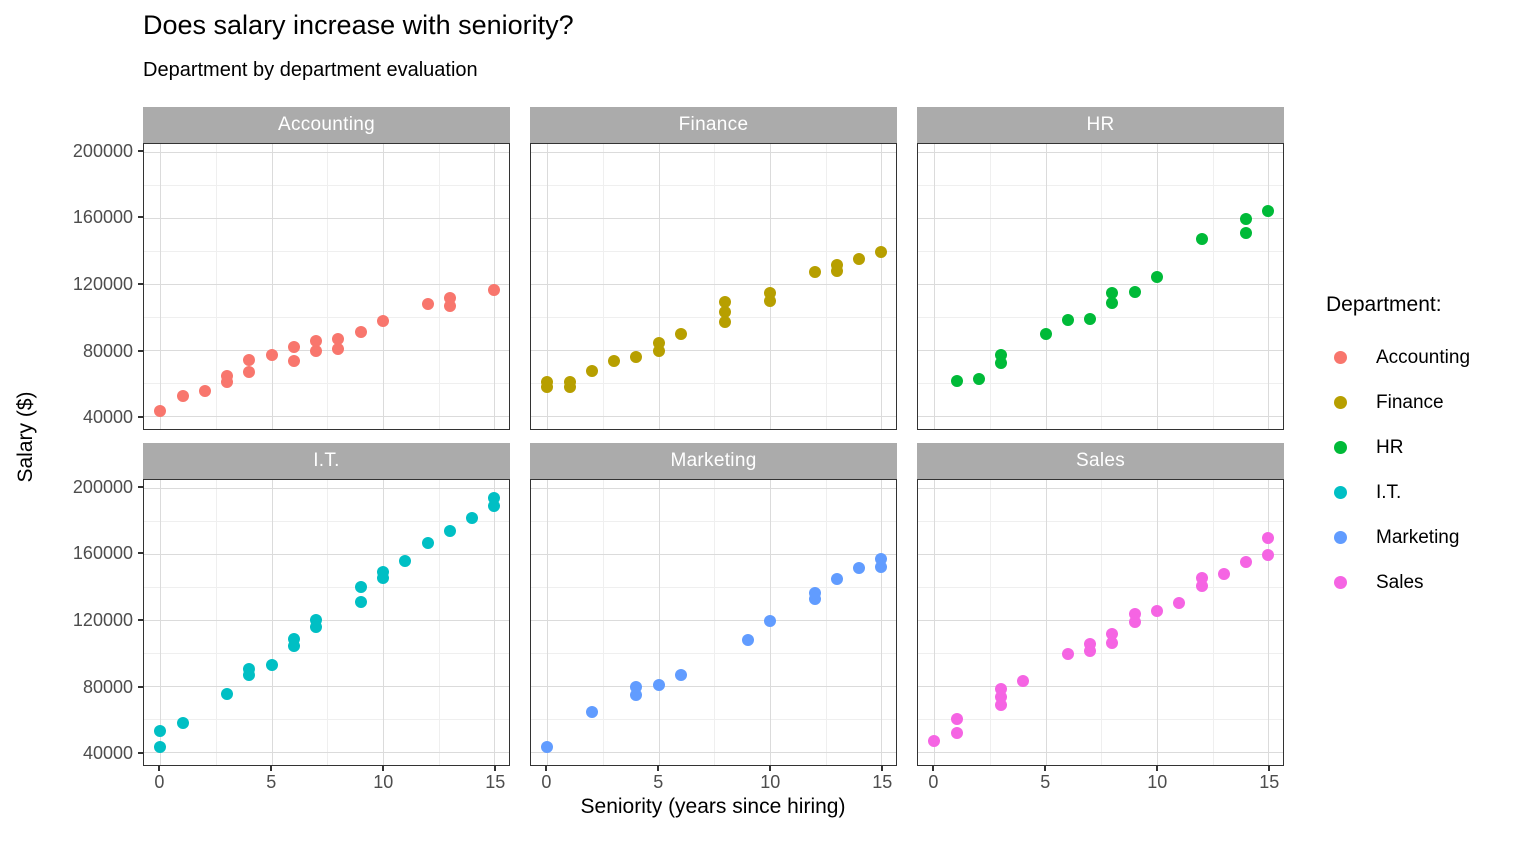 This screenshot has height=844, width=1536. What do you see at coordinates (25, 437) in the screenshot?
I see `y-axis-title: Salary ($)` at bounding box center [25, 437].